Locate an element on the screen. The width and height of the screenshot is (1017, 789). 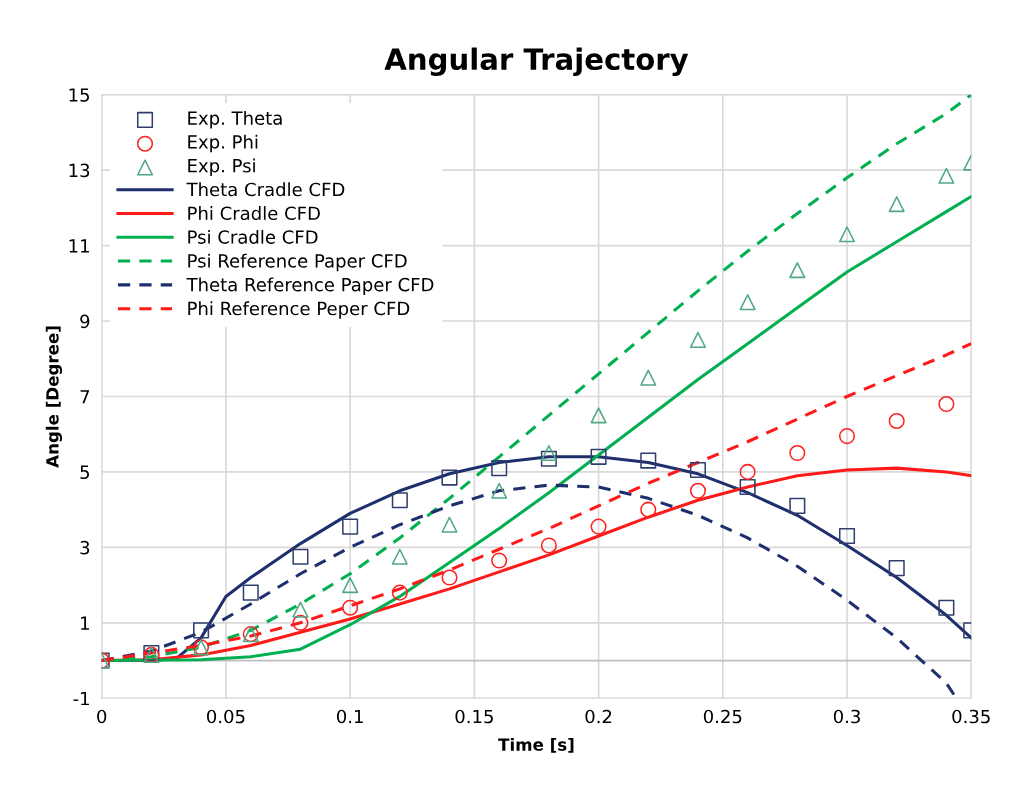
y-axis-title: Angle [Degree] is located at coordinates (54, 397).